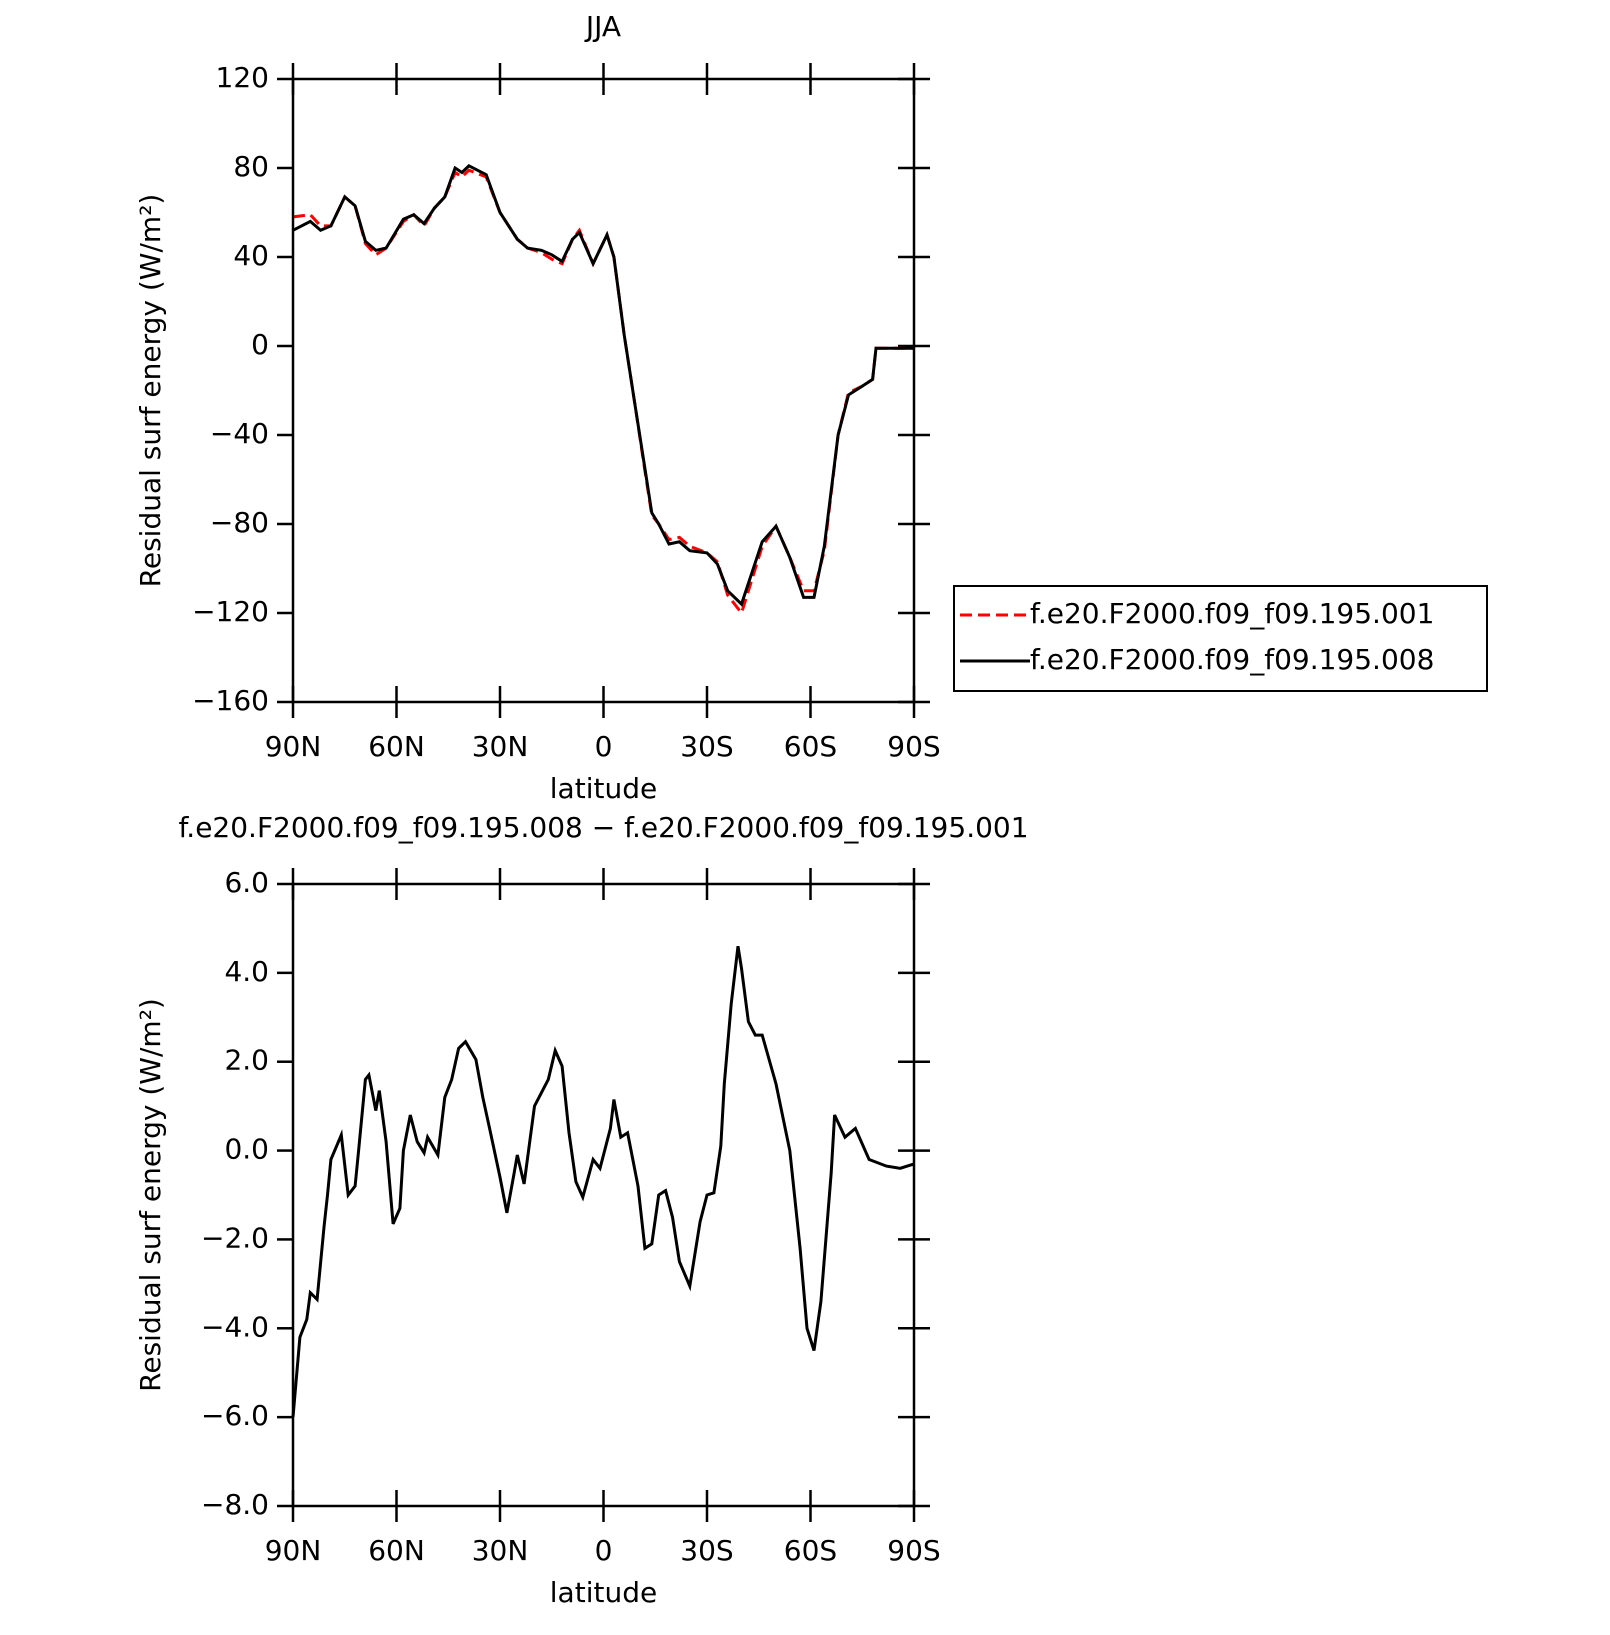 Image resolution: width=1610 pixels, height=1635 pixels. Describe the element at coordinates (1232, 613) in the screenshot. I see `legend-label: f.e20.F2000.f09_f09.195.001` at that location.